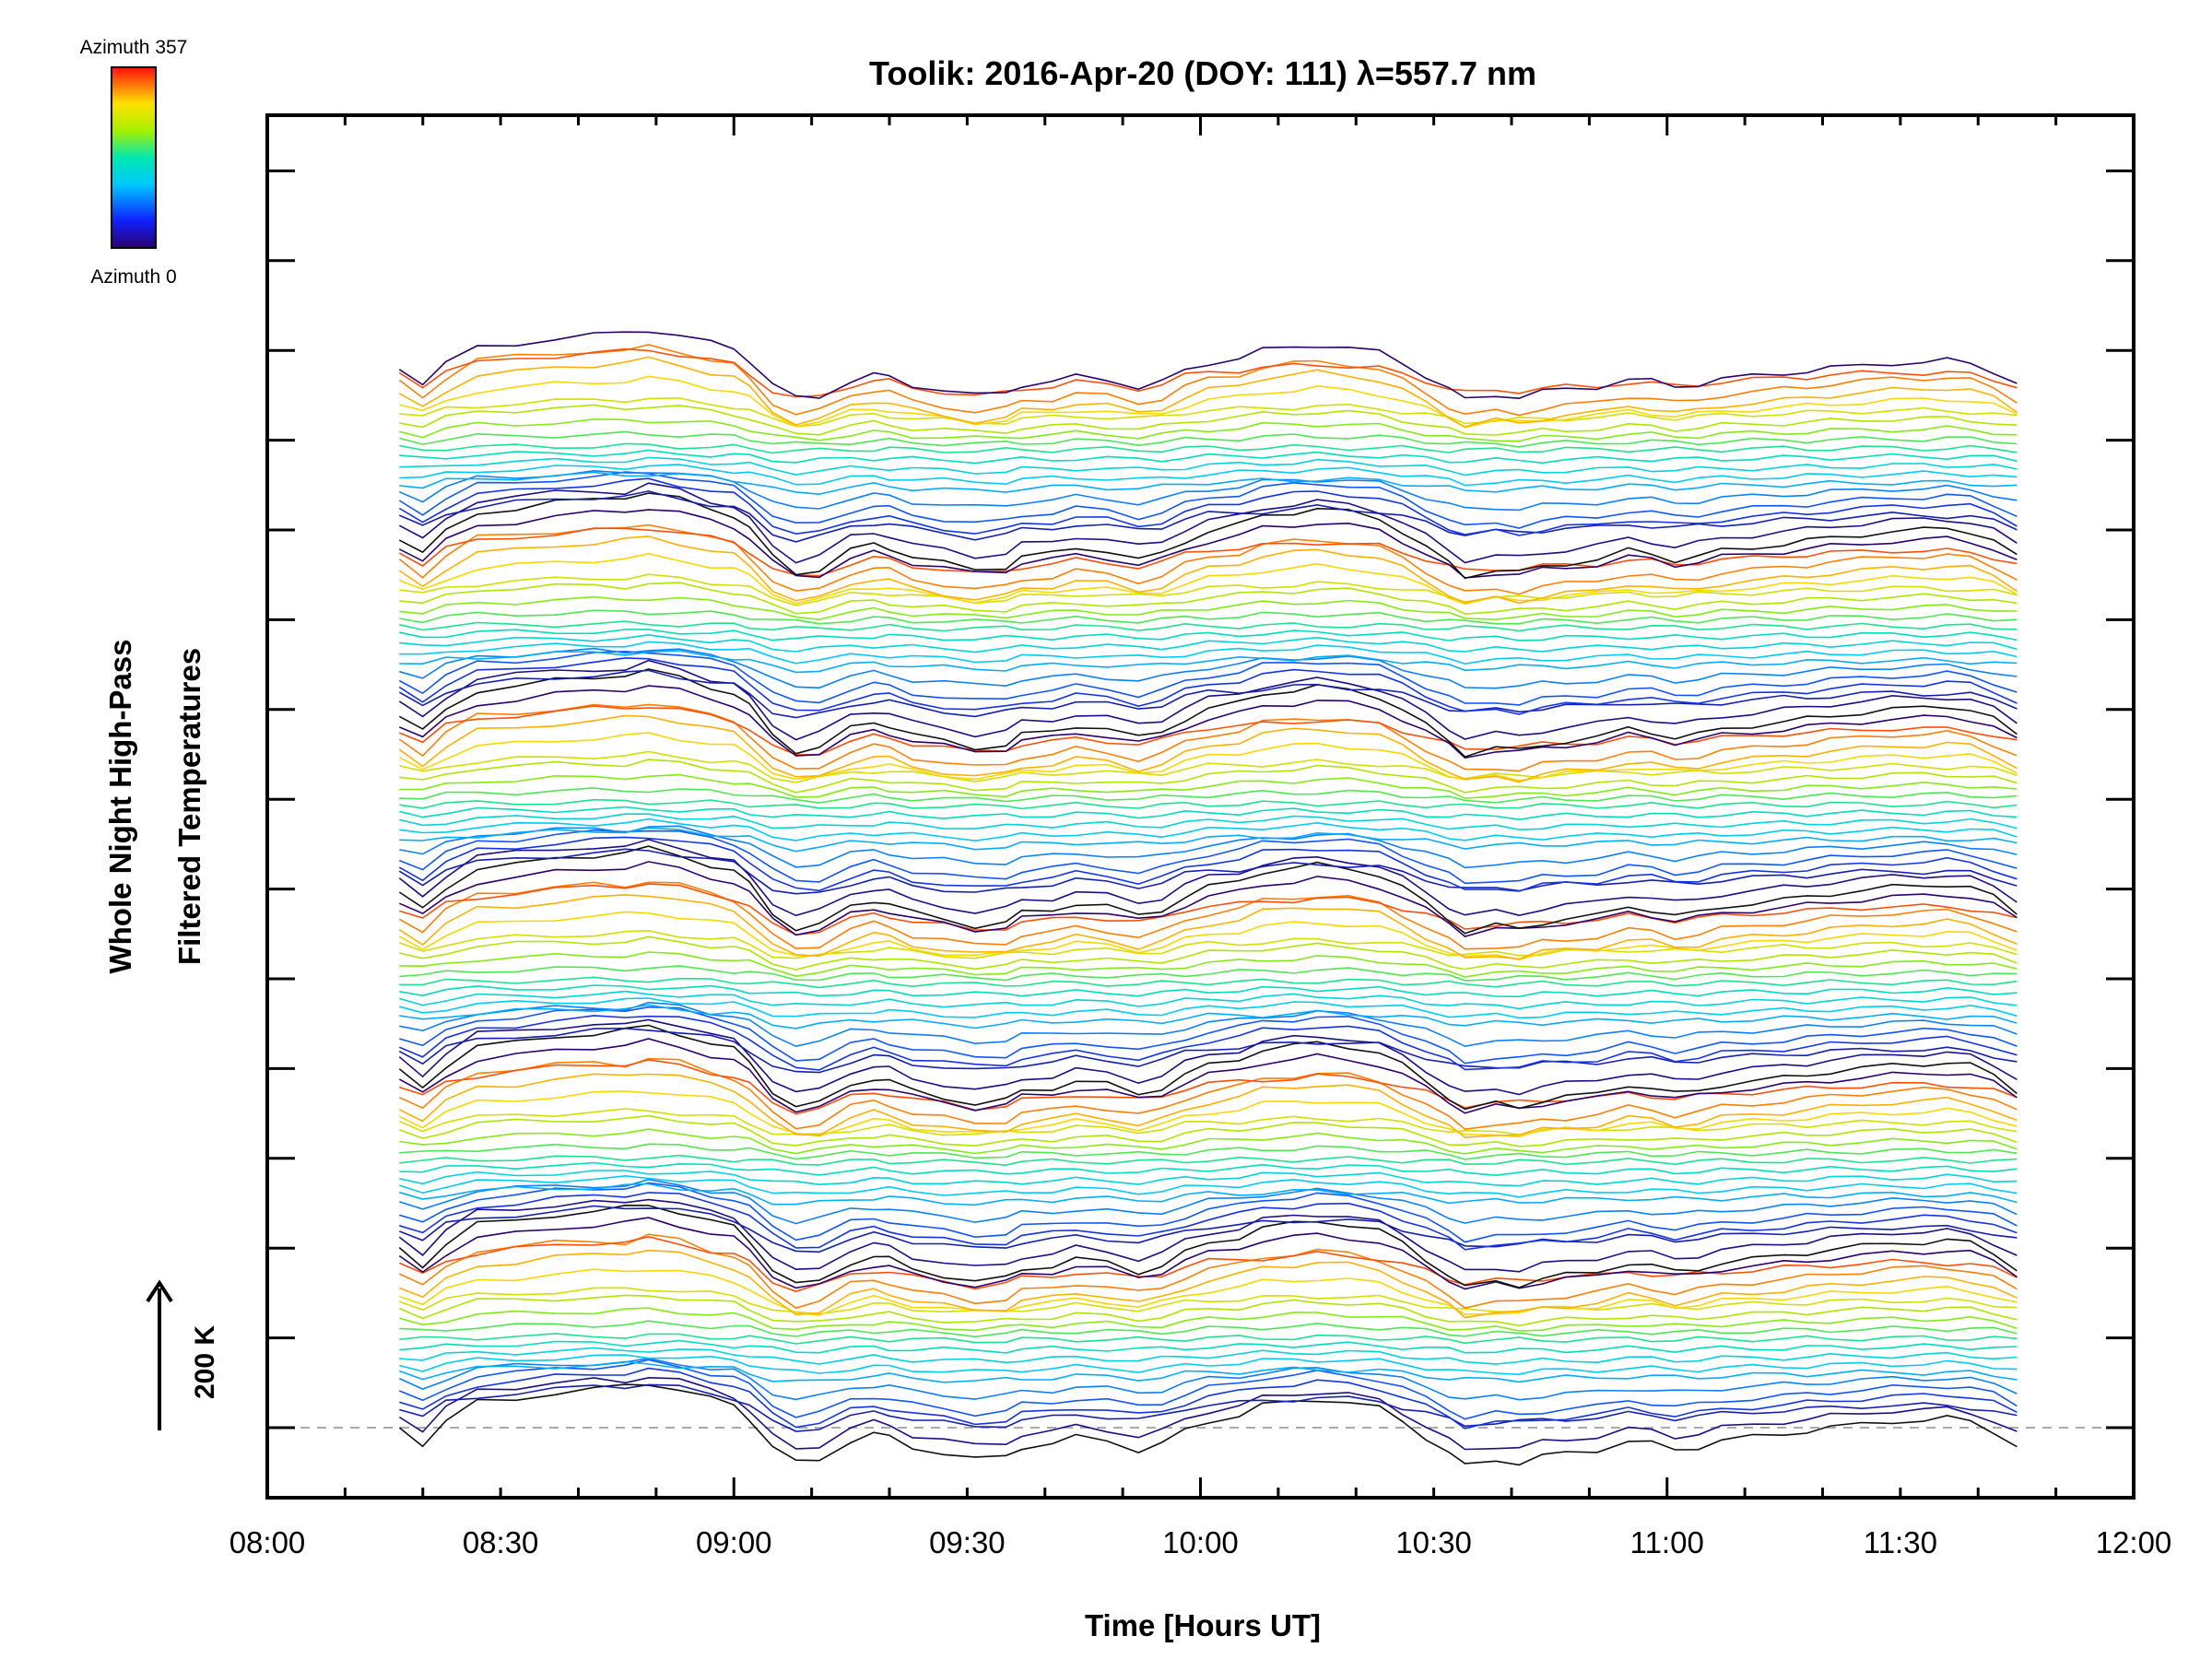  What do you see at coordinates (1900, 1542) in the screenshot?
I see `x-tick-label: 11:30` at bounding box center [1900, 1542].